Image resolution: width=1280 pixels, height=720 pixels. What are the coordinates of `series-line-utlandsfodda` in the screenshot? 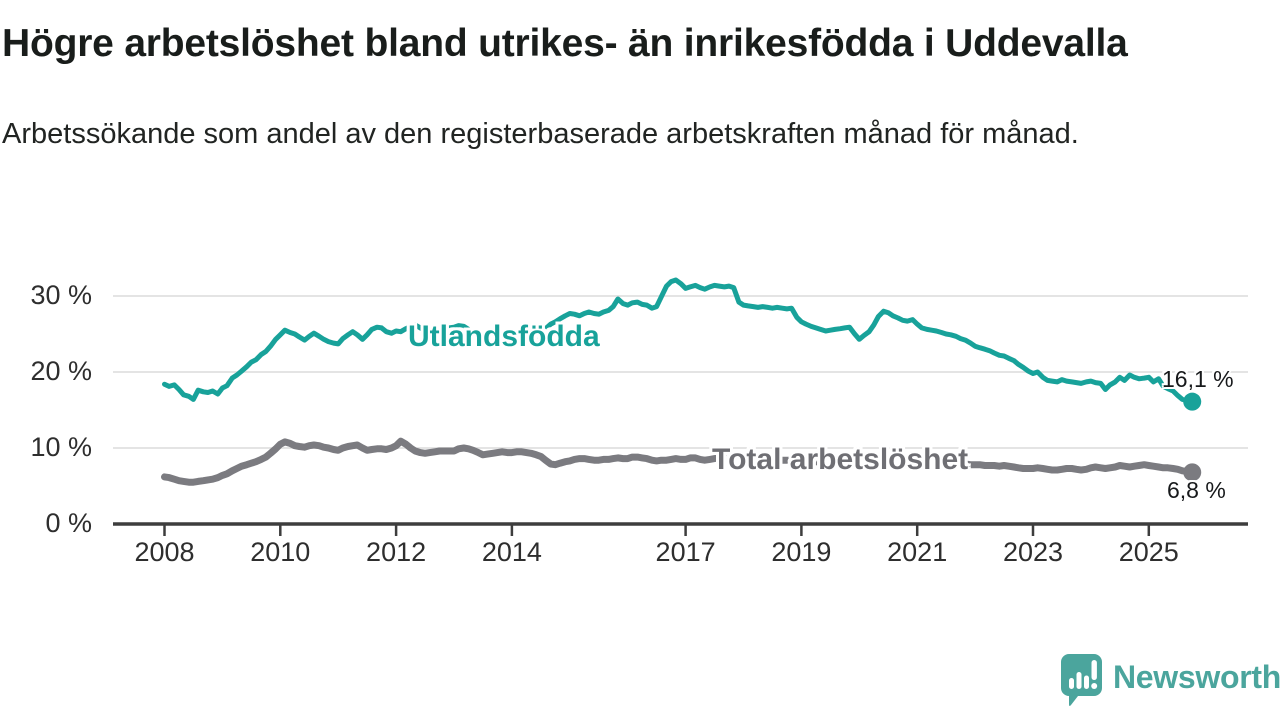 It's located at (678, 341).